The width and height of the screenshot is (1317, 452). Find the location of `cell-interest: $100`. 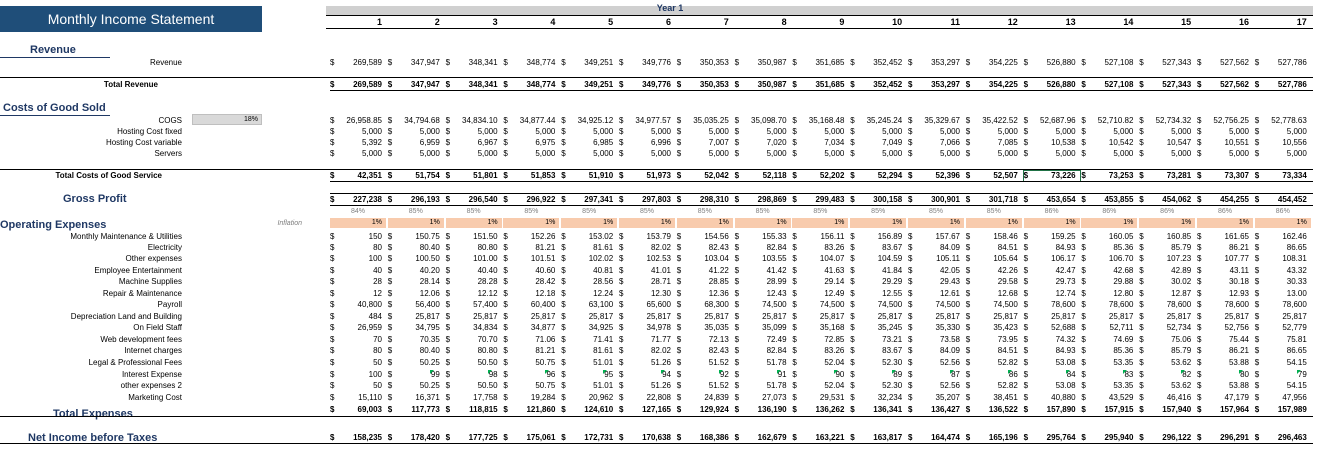

cell-interest: $100 is located at coordinates (358, 375).